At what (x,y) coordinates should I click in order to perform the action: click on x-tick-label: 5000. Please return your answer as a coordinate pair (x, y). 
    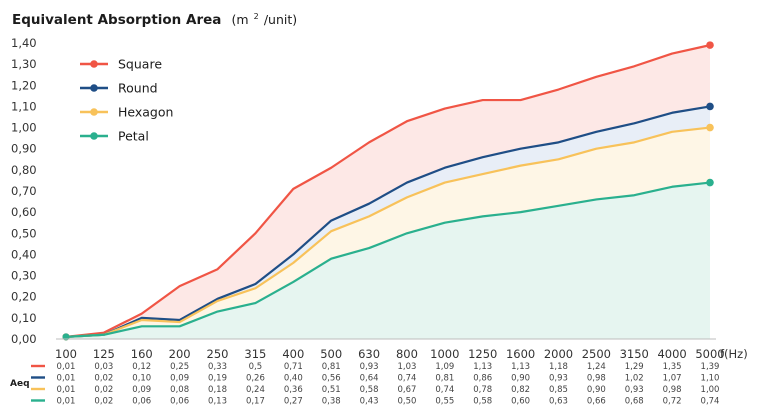
    Looking at the image, I should click on (709, 354).